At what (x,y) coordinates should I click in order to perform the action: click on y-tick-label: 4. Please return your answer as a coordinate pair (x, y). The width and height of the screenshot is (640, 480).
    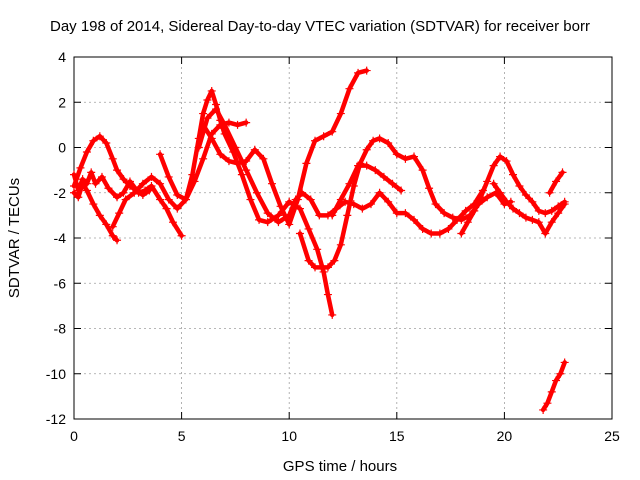
    Looking at the image, I should click on (62, 57).